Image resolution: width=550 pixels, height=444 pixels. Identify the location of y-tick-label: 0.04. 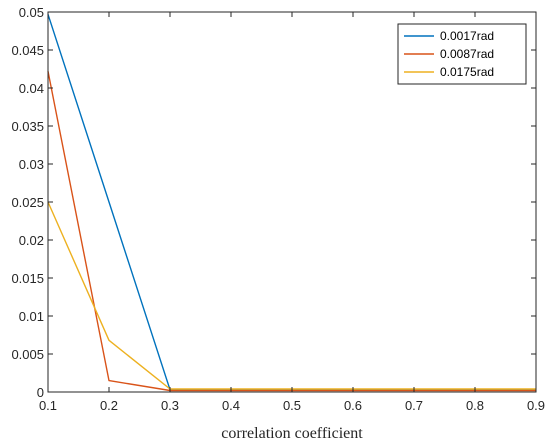
(31, 88).